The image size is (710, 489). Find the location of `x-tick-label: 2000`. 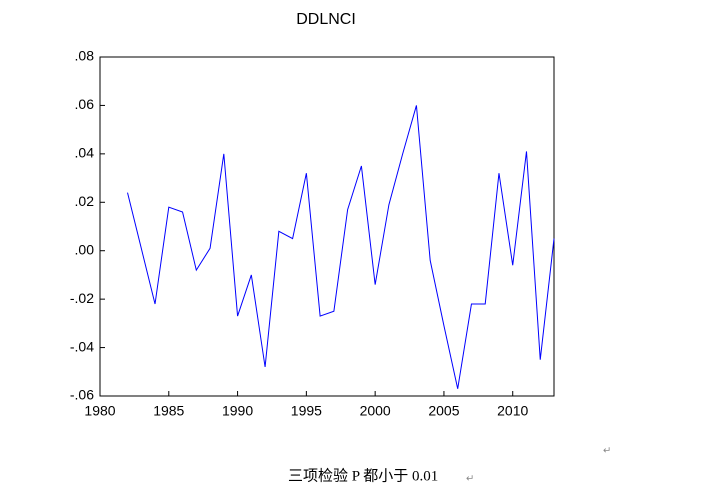

x-tick-label: 2000 is located at coordinates (375, 411).